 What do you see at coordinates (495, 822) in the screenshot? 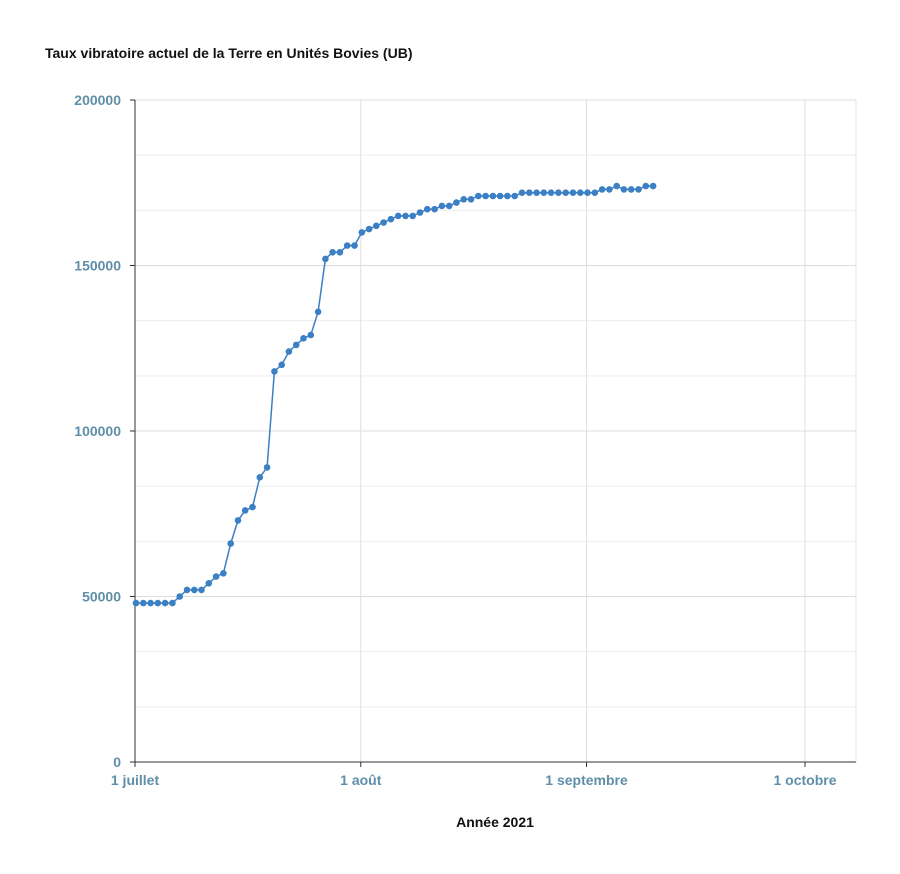
I see `x-axis-title: Année 2021` at bounding box center [495, 822].